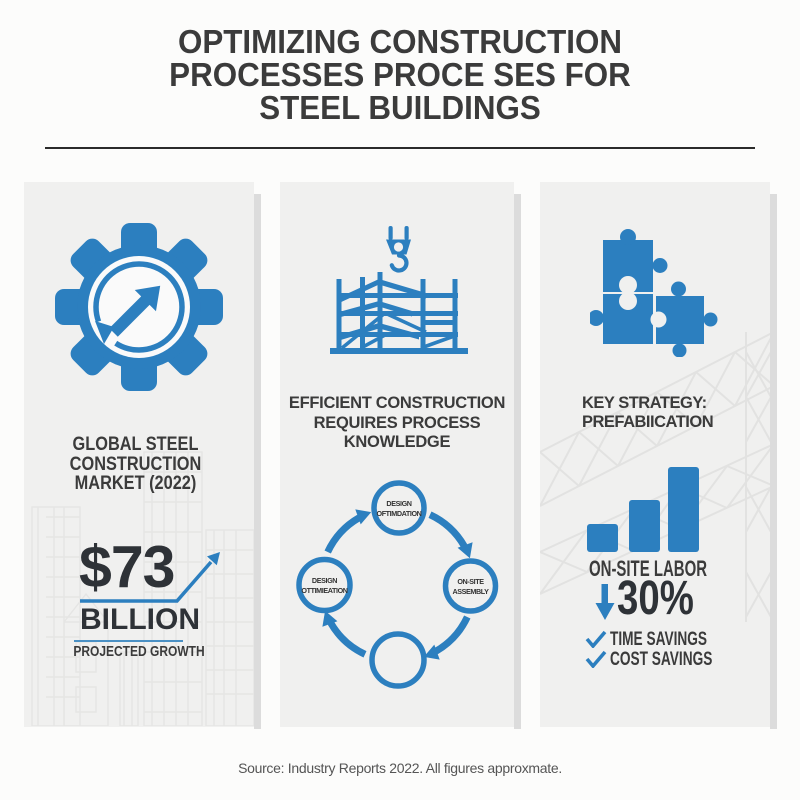 The image size is (800, 800). What do you see at coordinates (399, 513) in the screenshot?
I see `svg-text: OFTIMDATION` at bounding box center [399, 513].